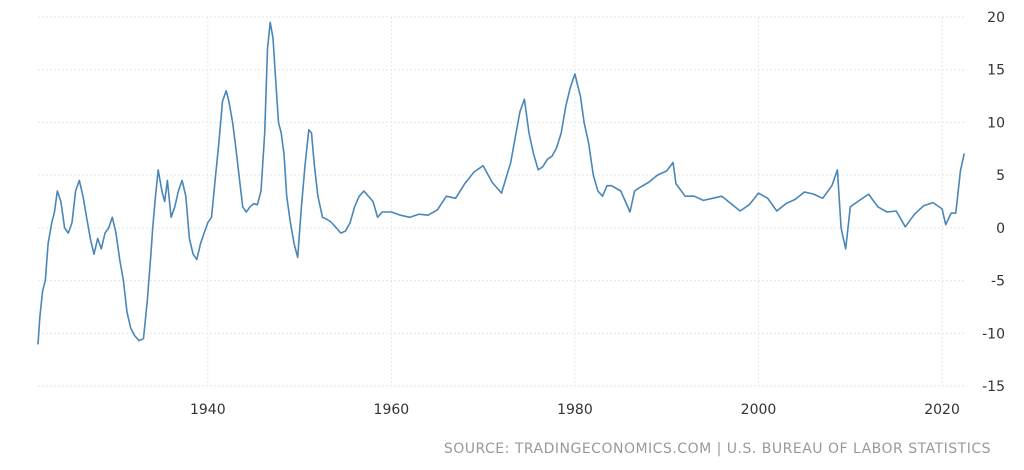 This screenshot has height=470, width=1024. I want to click on y-tick-label: -10, so click(993, 334).